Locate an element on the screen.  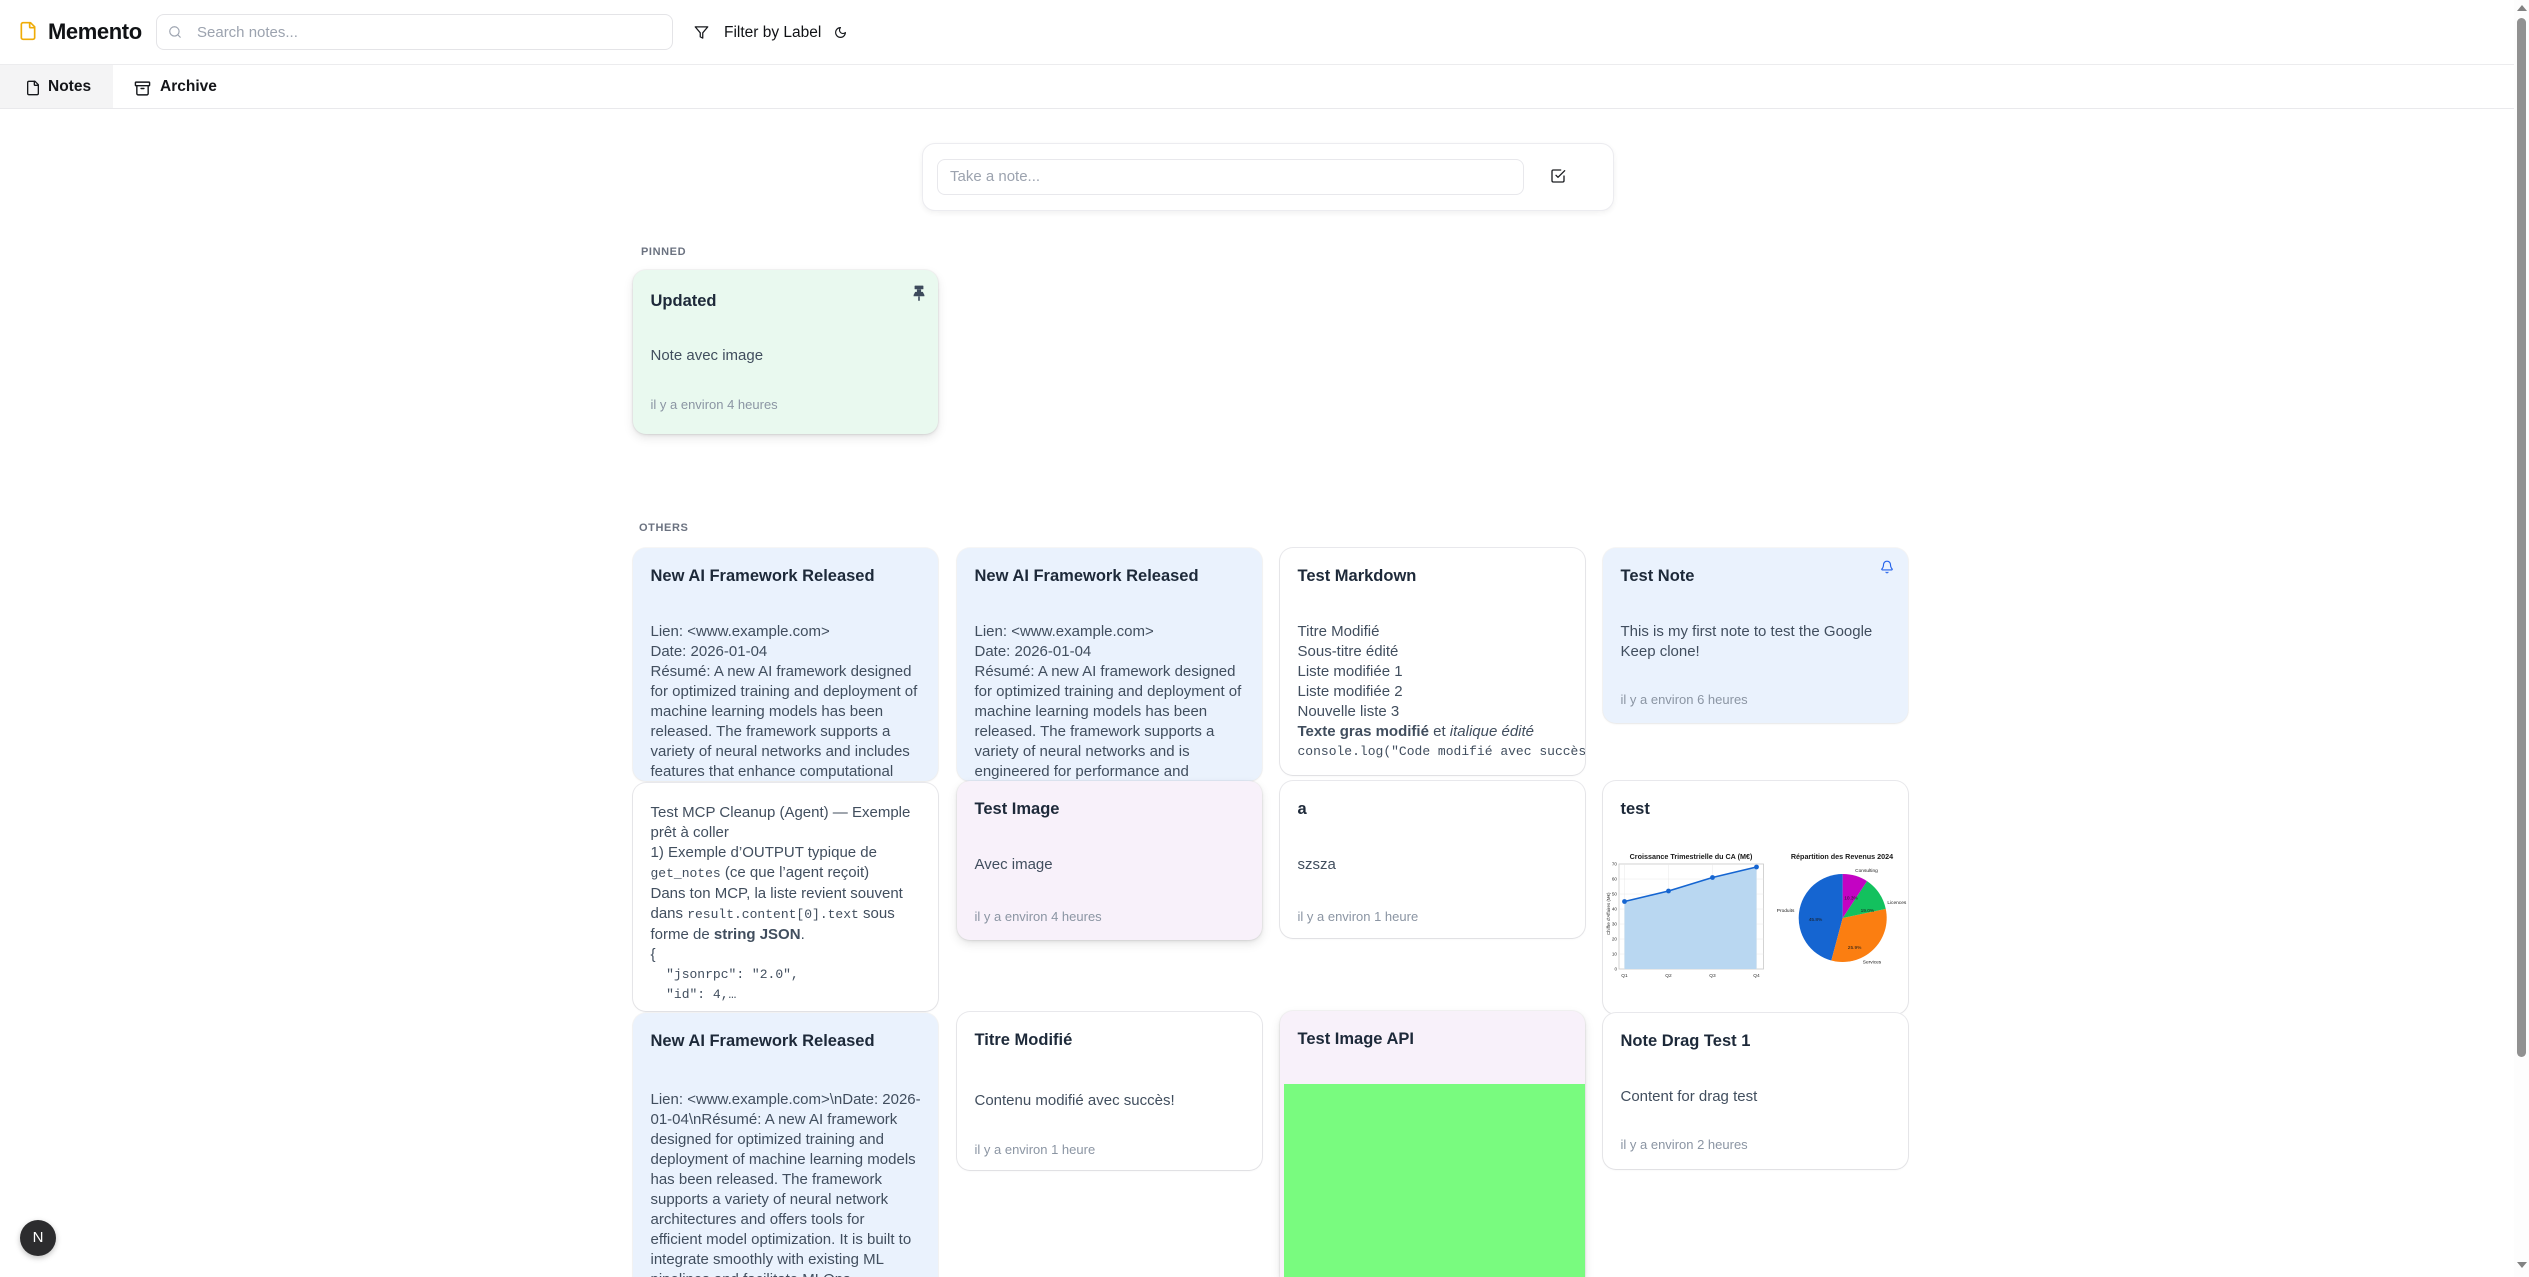
svg-text: 19.0% is located at coordinates (1868, 911).